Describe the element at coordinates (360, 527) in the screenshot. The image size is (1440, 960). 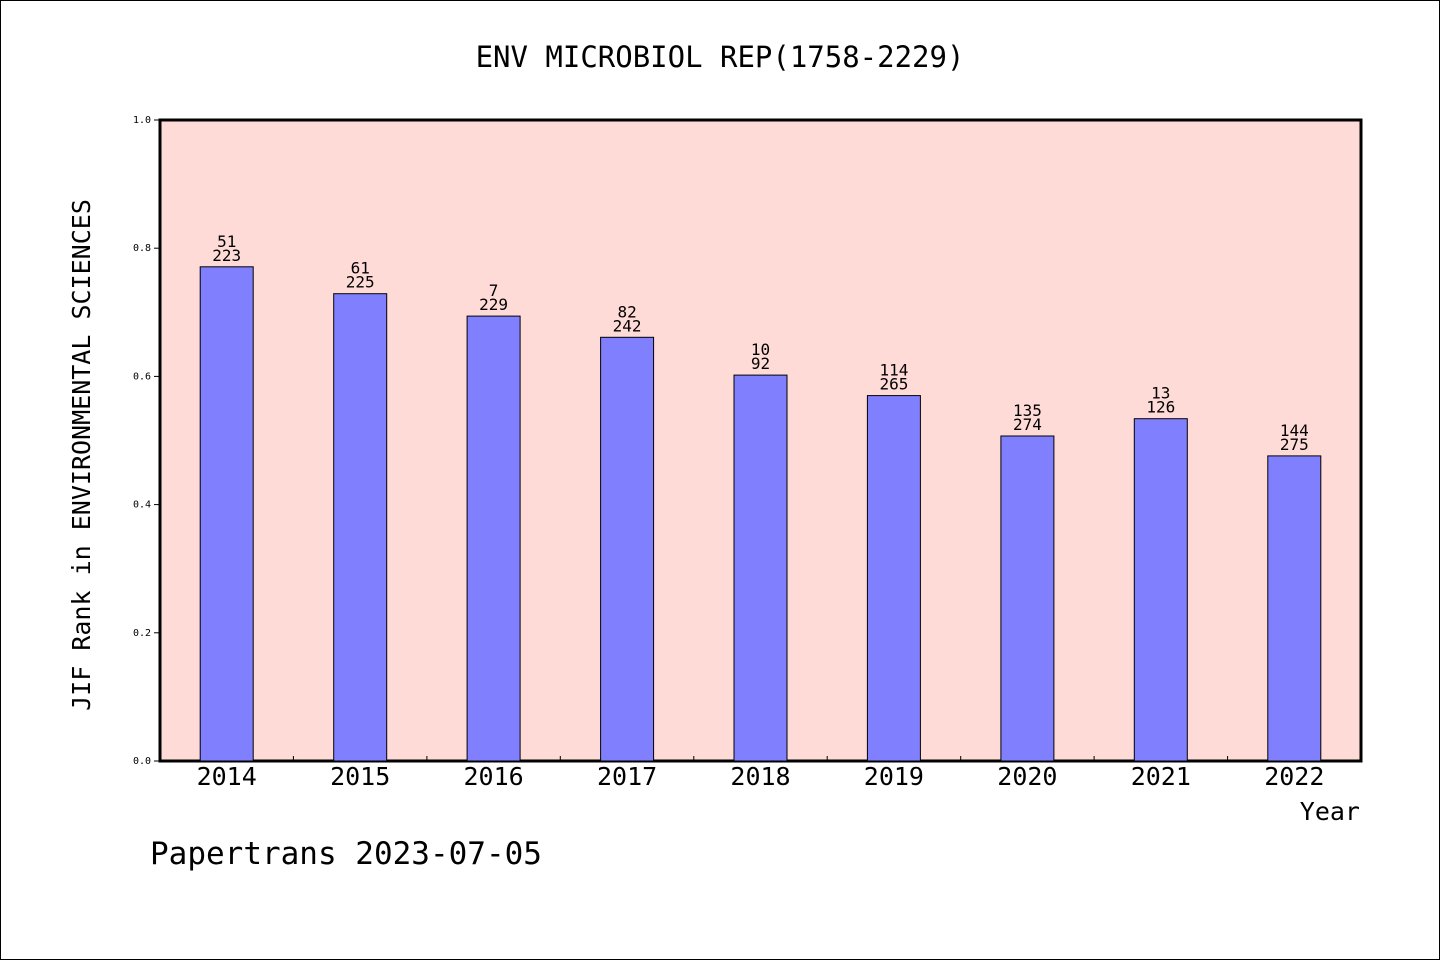
I see `bar-2015` at that location.